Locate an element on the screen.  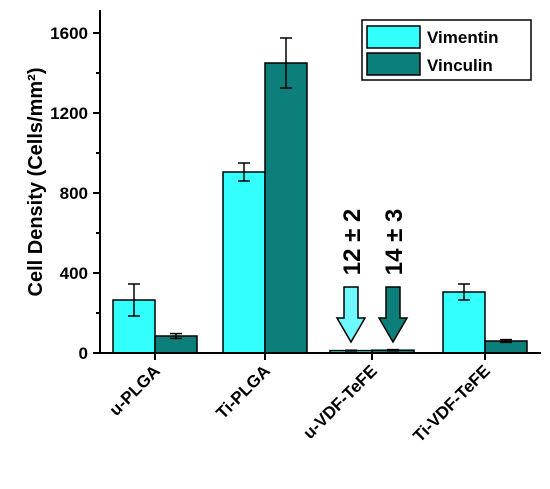
legend-swatch-vinculin is located at coordinates (393, 64).